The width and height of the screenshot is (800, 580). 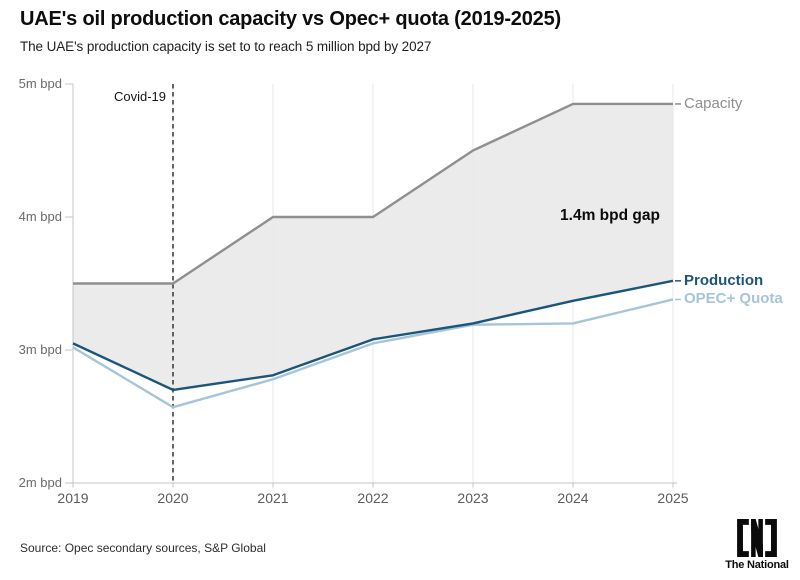 What do you see at coordinates (757, 565) in the screenshot?
I see `national-logo-text: The National` at bounding box center [757, 565].